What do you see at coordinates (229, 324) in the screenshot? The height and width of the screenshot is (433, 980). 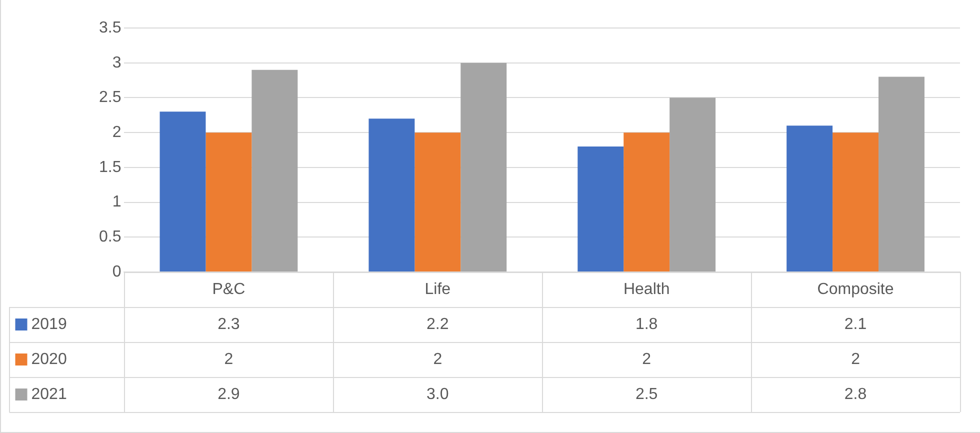 I see `data-label: 2.3` at bounding box center [229, 324].